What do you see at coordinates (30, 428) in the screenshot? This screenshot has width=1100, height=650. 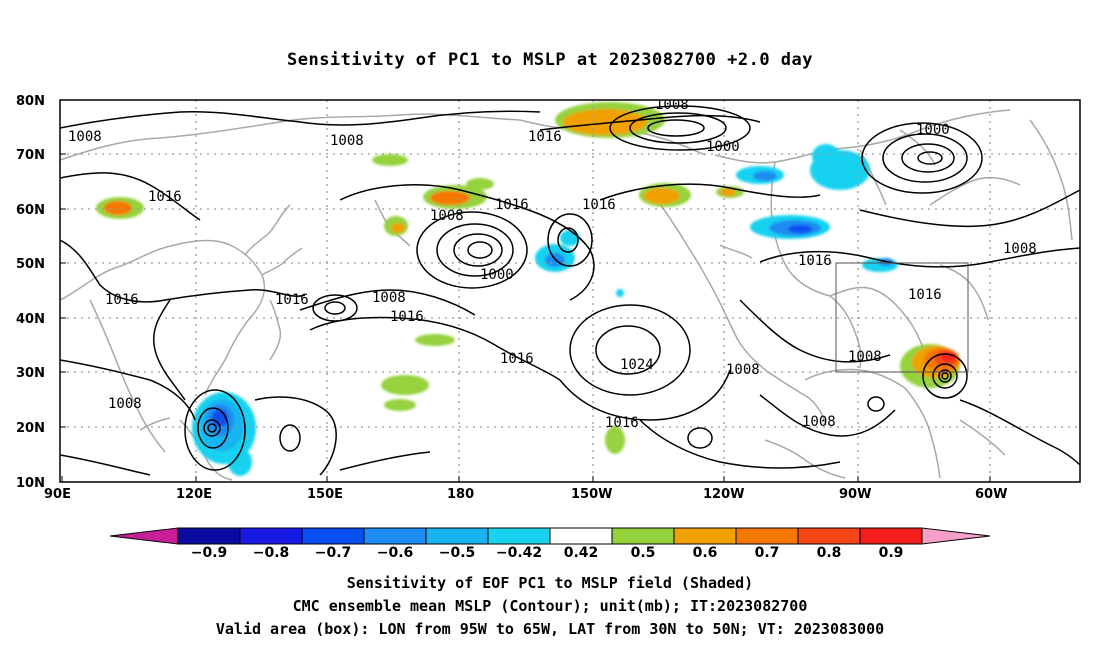 I see `lat-label: 20N` at bounding box center [30, 428].